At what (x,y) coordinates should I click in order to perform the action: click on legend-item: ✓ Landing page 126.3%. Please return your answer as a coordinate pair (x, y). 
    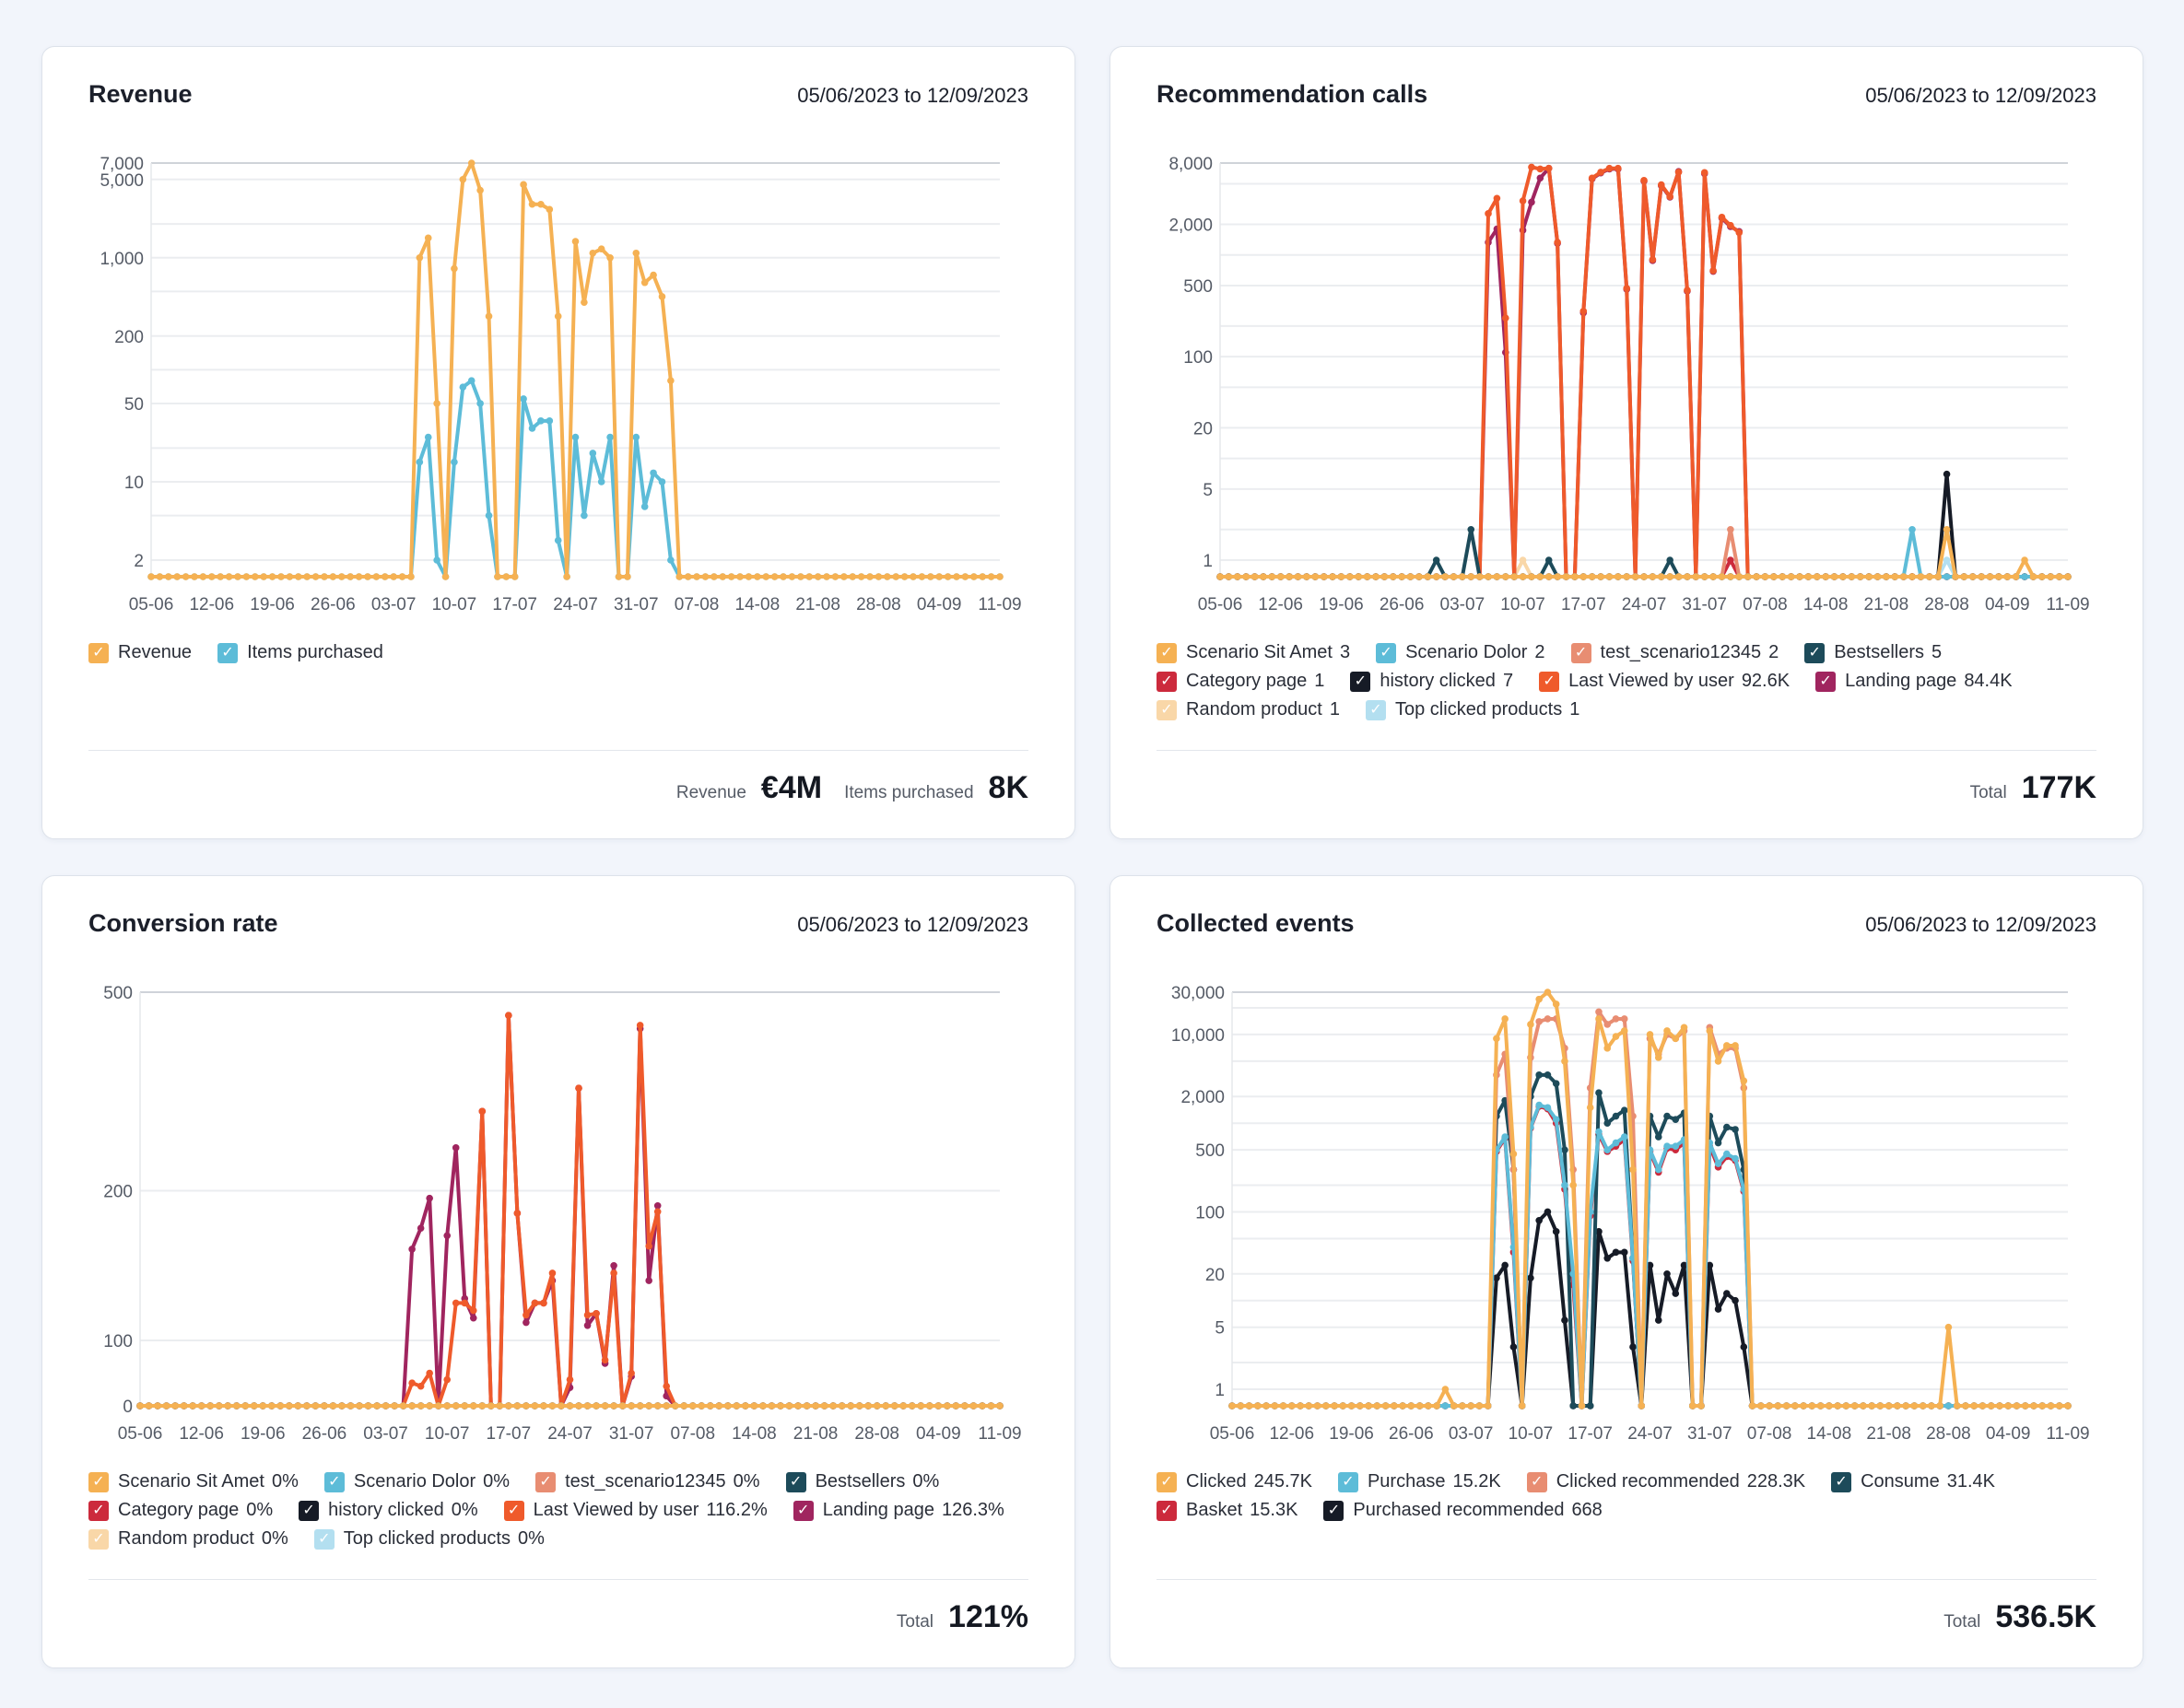
    Looking at the image, I should click on (898, 1510).